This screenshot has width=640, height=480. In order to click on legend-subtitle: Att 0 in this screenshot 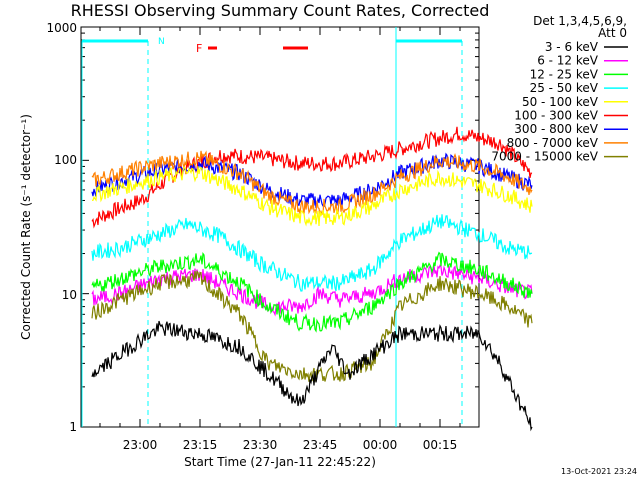, I will do `click(612, 33)`.